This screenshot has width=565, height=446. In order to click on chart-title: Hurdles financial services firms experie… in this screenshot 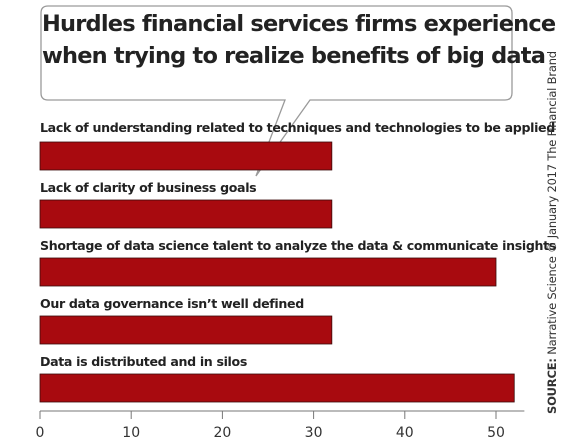, I will do `click(299, 40)`.